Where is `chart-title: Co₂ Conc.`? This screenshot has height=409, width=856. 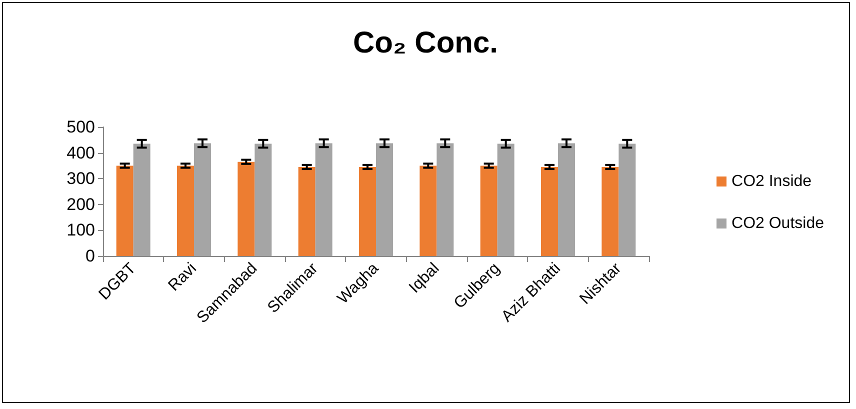
chart-title: Co₂ Conc. is located at coordinates (425, 43).